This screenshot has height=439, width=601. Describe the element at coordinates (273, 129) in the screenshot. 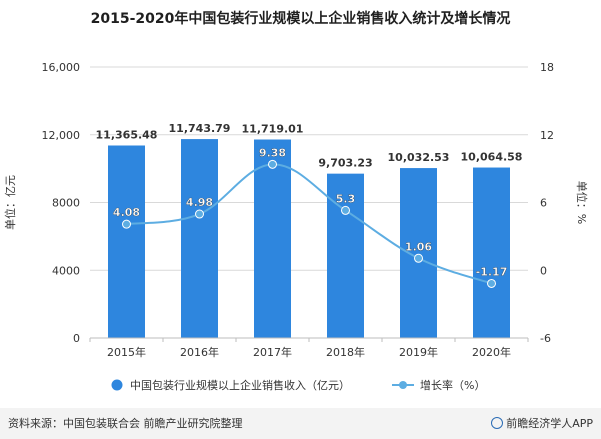

I see `bar-value-label: 11,719.01` at that location.